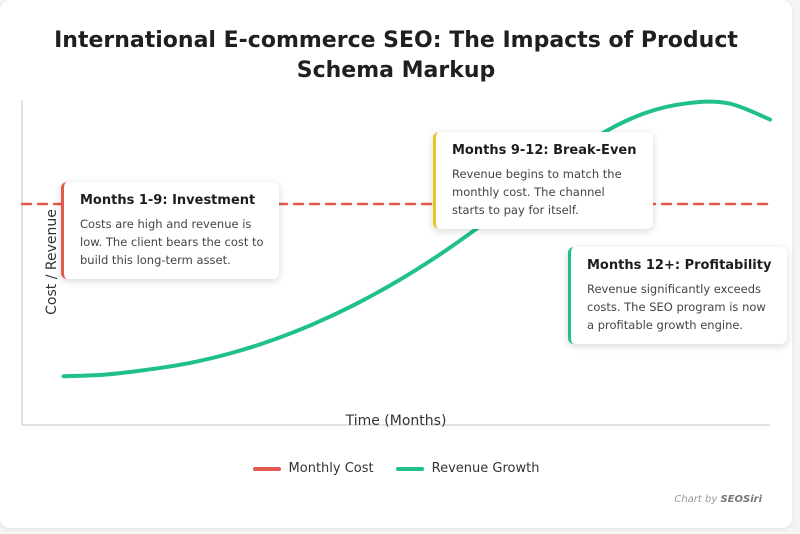 Image resolution: width=800 pixels, height=534 pixels. I want to click on credit-brand: SEOSiri, so click(741, 499).